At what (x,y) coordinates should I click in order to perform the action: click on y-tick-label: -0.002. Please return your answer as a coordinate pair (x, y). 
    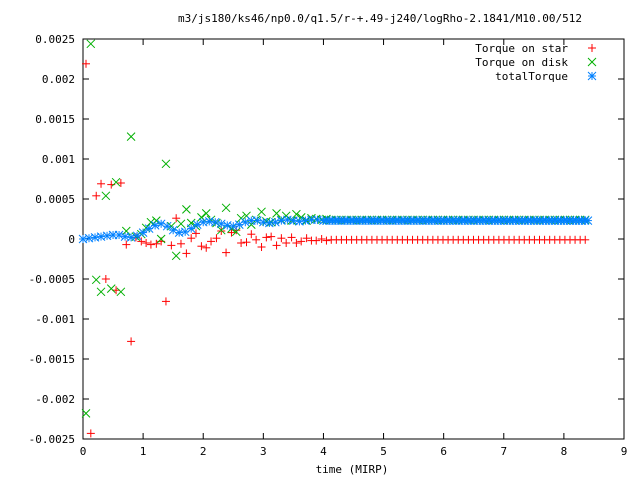
    Looking at the image, I should click on (55, 399).